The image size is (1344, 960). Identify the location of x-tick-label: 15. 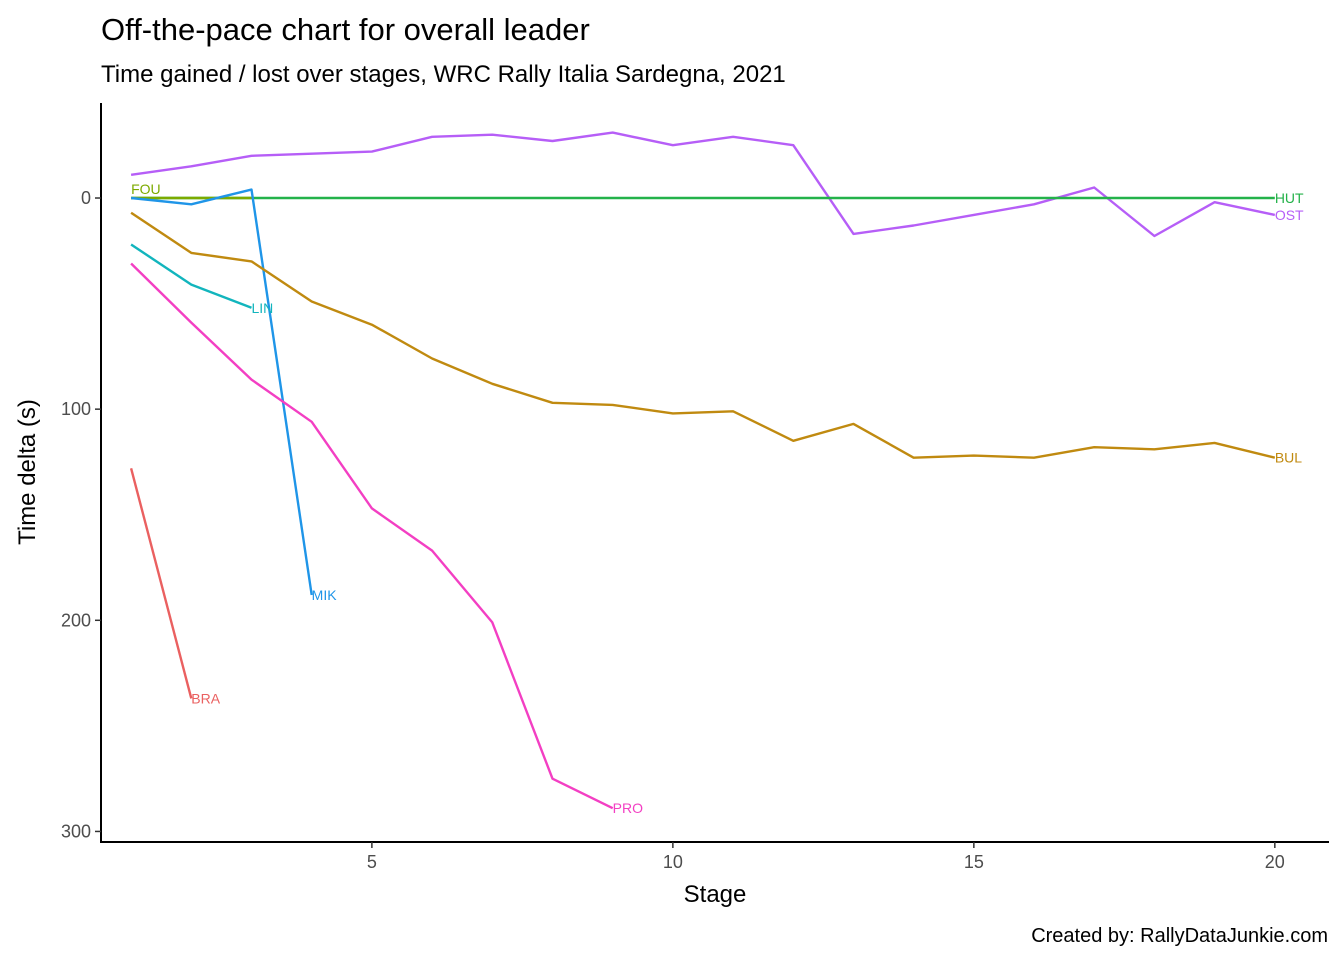
(974, 862).